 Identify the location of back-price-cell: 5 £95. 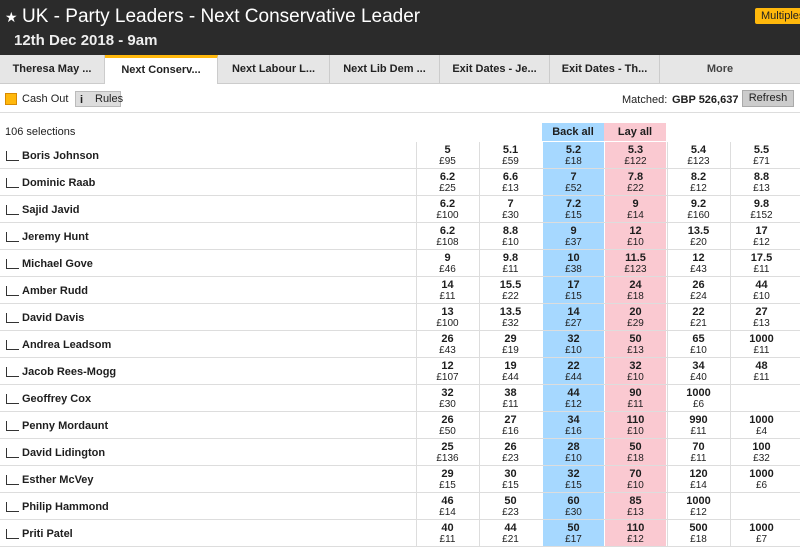
(447, 155).